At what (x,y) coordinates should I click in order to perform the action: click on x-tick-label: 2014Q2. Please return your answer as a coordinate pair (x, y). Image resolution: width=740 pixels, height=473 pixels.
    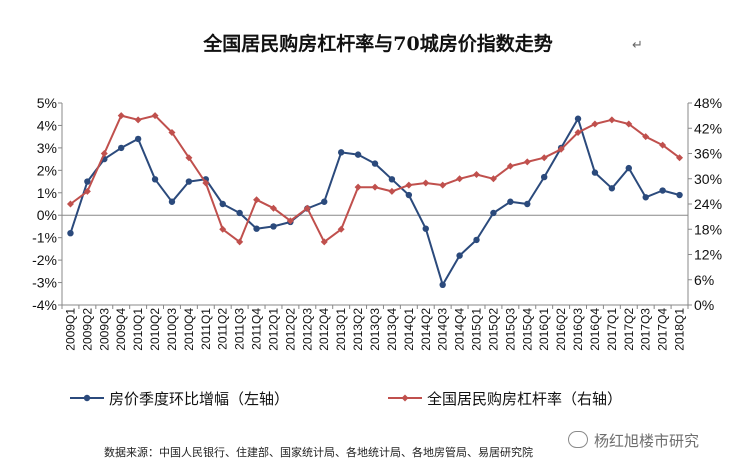
    Looking at the image, I should click on (426, 329).